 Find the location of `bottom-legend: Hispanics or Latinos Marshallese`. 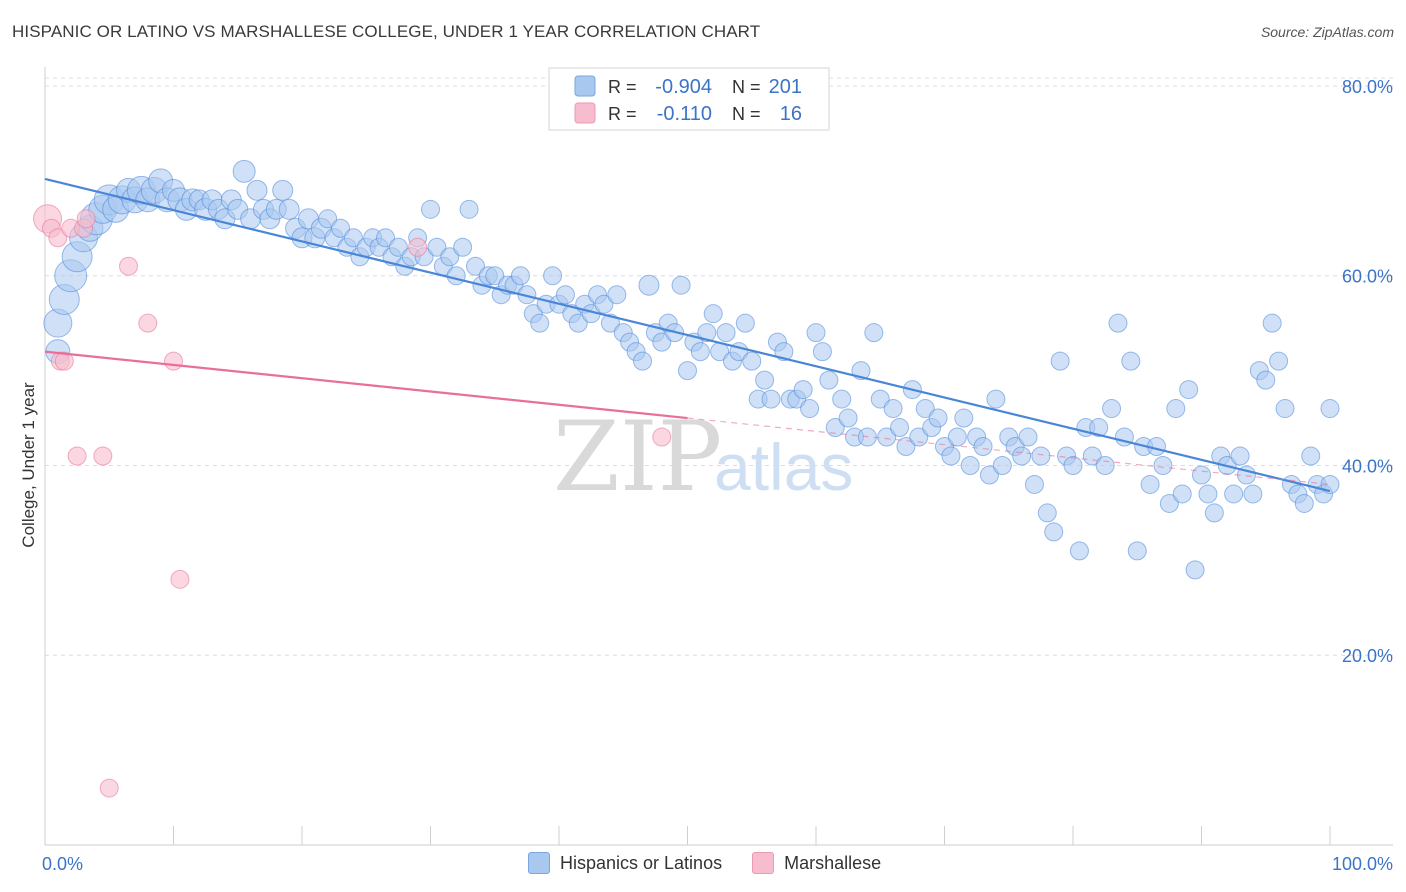

bottom-legend: Hispanics or Latinos Marshallese is located at coordinates (719, 863).